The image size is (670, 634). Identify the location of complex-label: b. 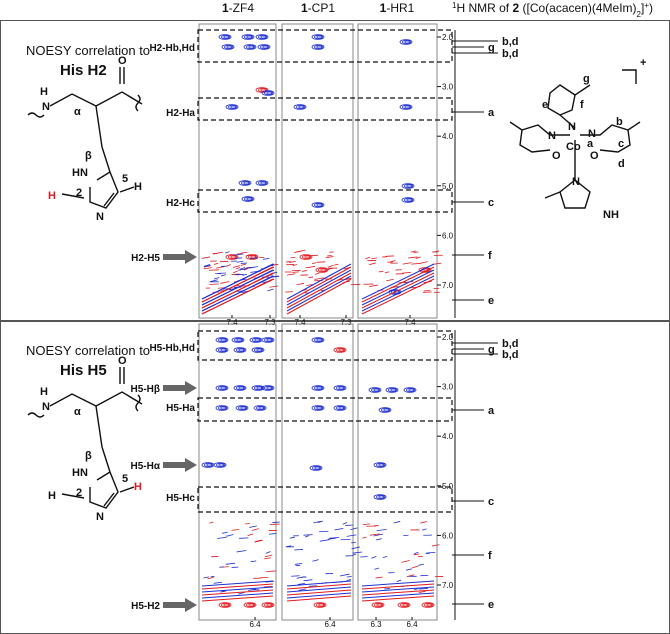
(619, 122).